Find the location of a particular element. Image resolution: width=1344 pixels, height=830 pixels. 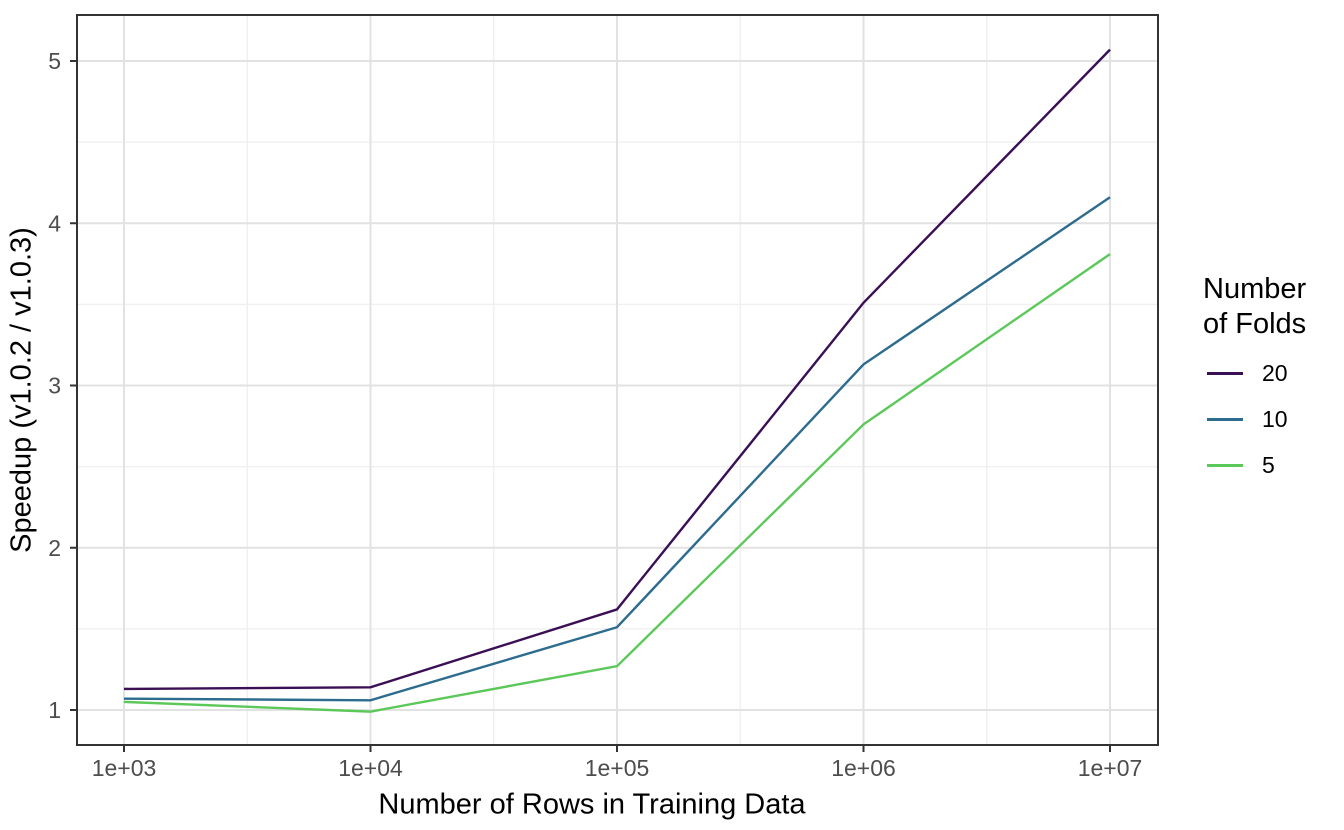

legend-label-10: 10 is located at coordinates (1275, 418).